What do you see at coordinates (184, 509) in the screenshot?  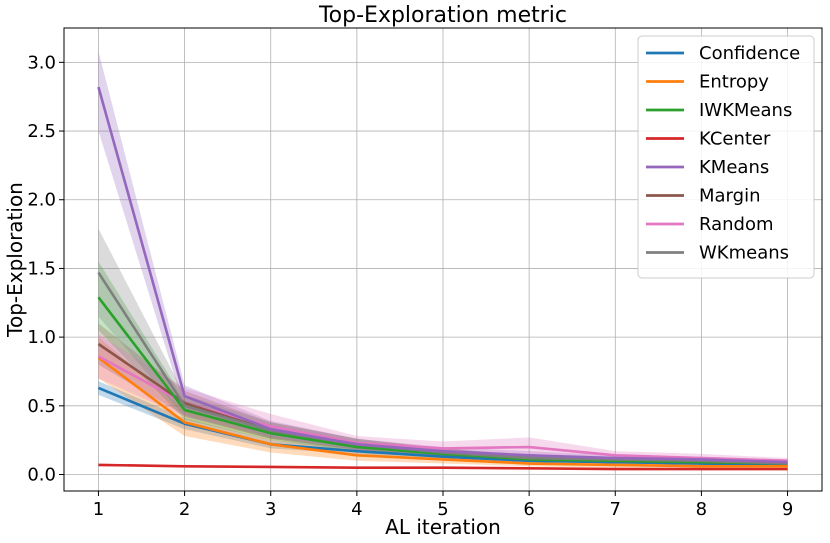 I see `x-tick-label: 2` at bounding box center [184, 509].